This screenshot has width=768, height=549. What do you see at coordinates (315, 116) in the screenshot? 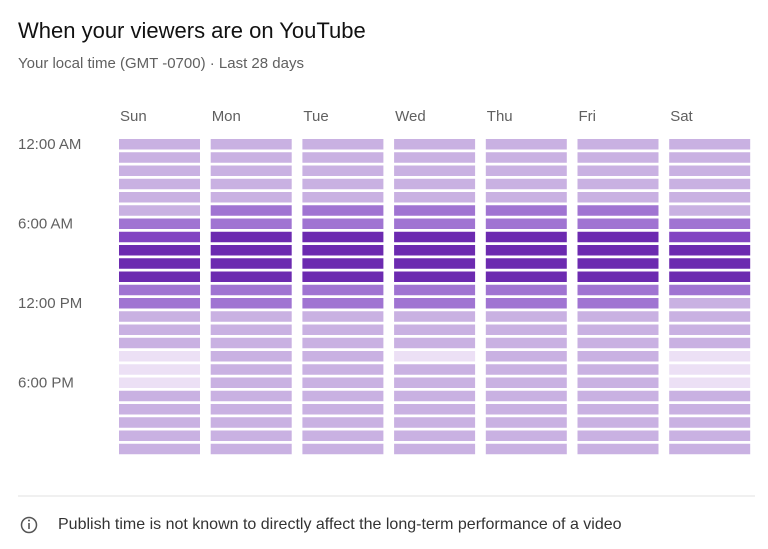
I see `column-label: Tue` at bounding box center [315, 116].